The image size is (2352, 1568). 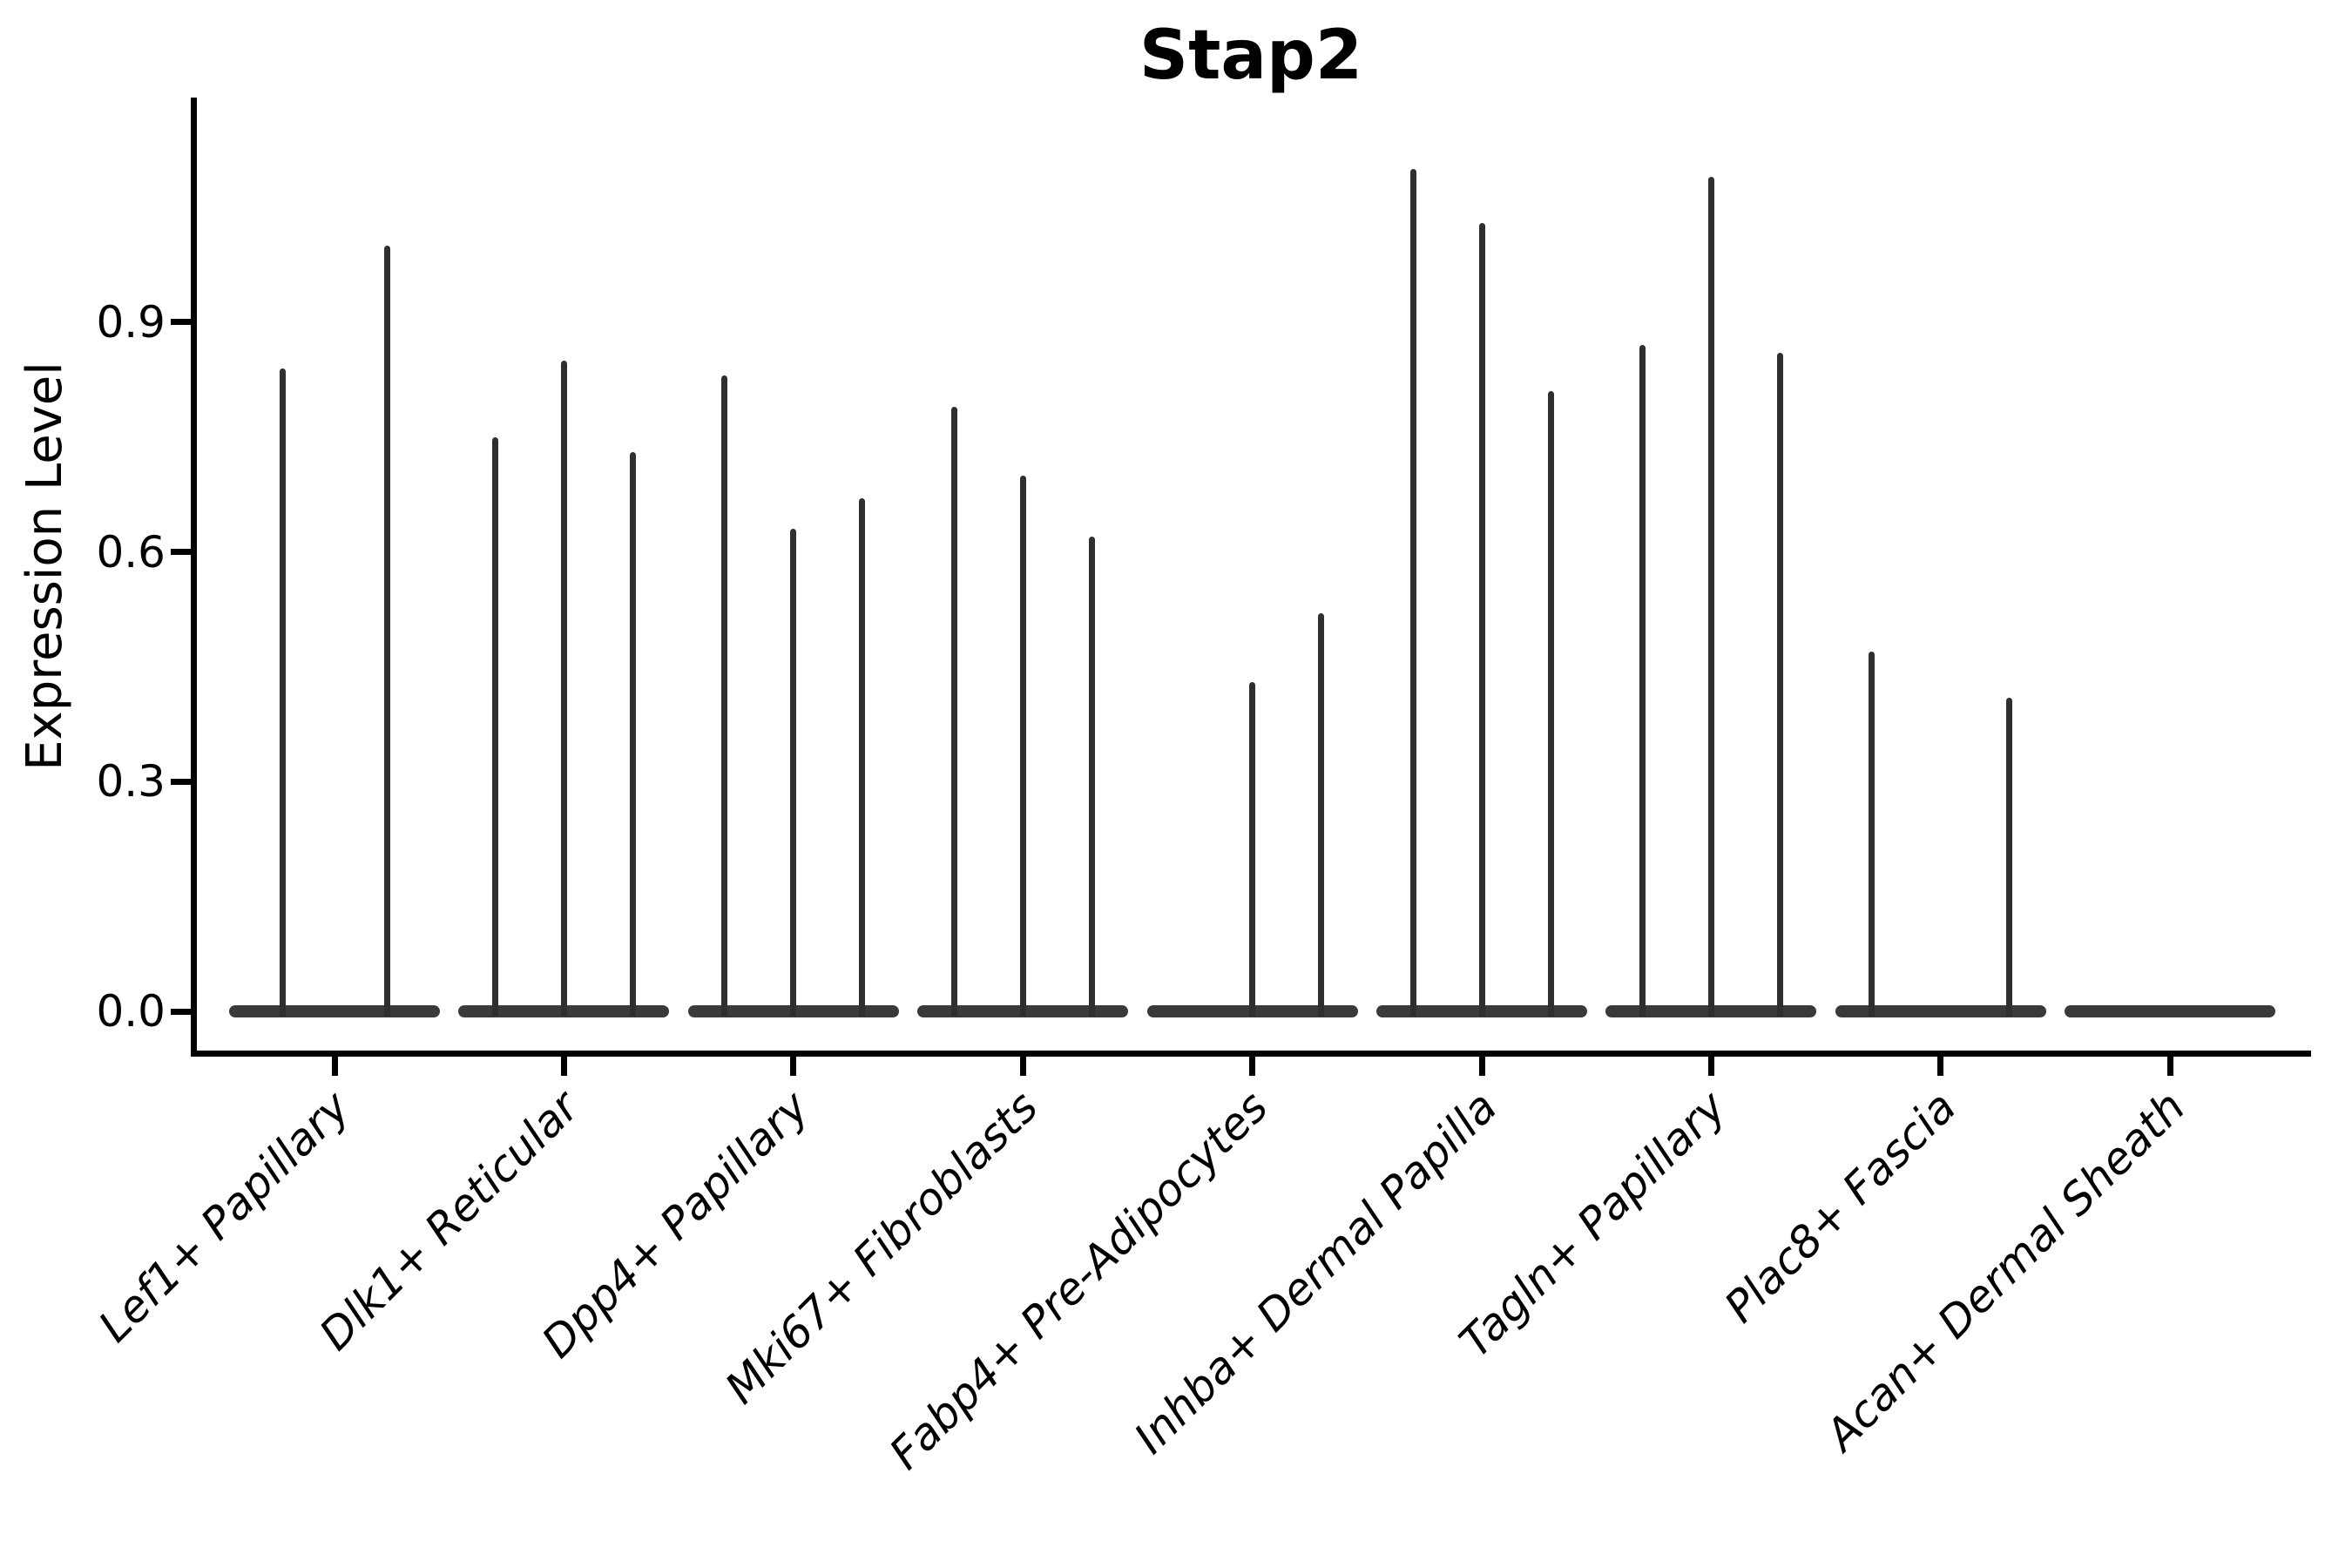 What do you see at coordinates (131, 1012) in the screenshot?
I see `y-tick-label: 0.0` at bounding box center [131, 1012].